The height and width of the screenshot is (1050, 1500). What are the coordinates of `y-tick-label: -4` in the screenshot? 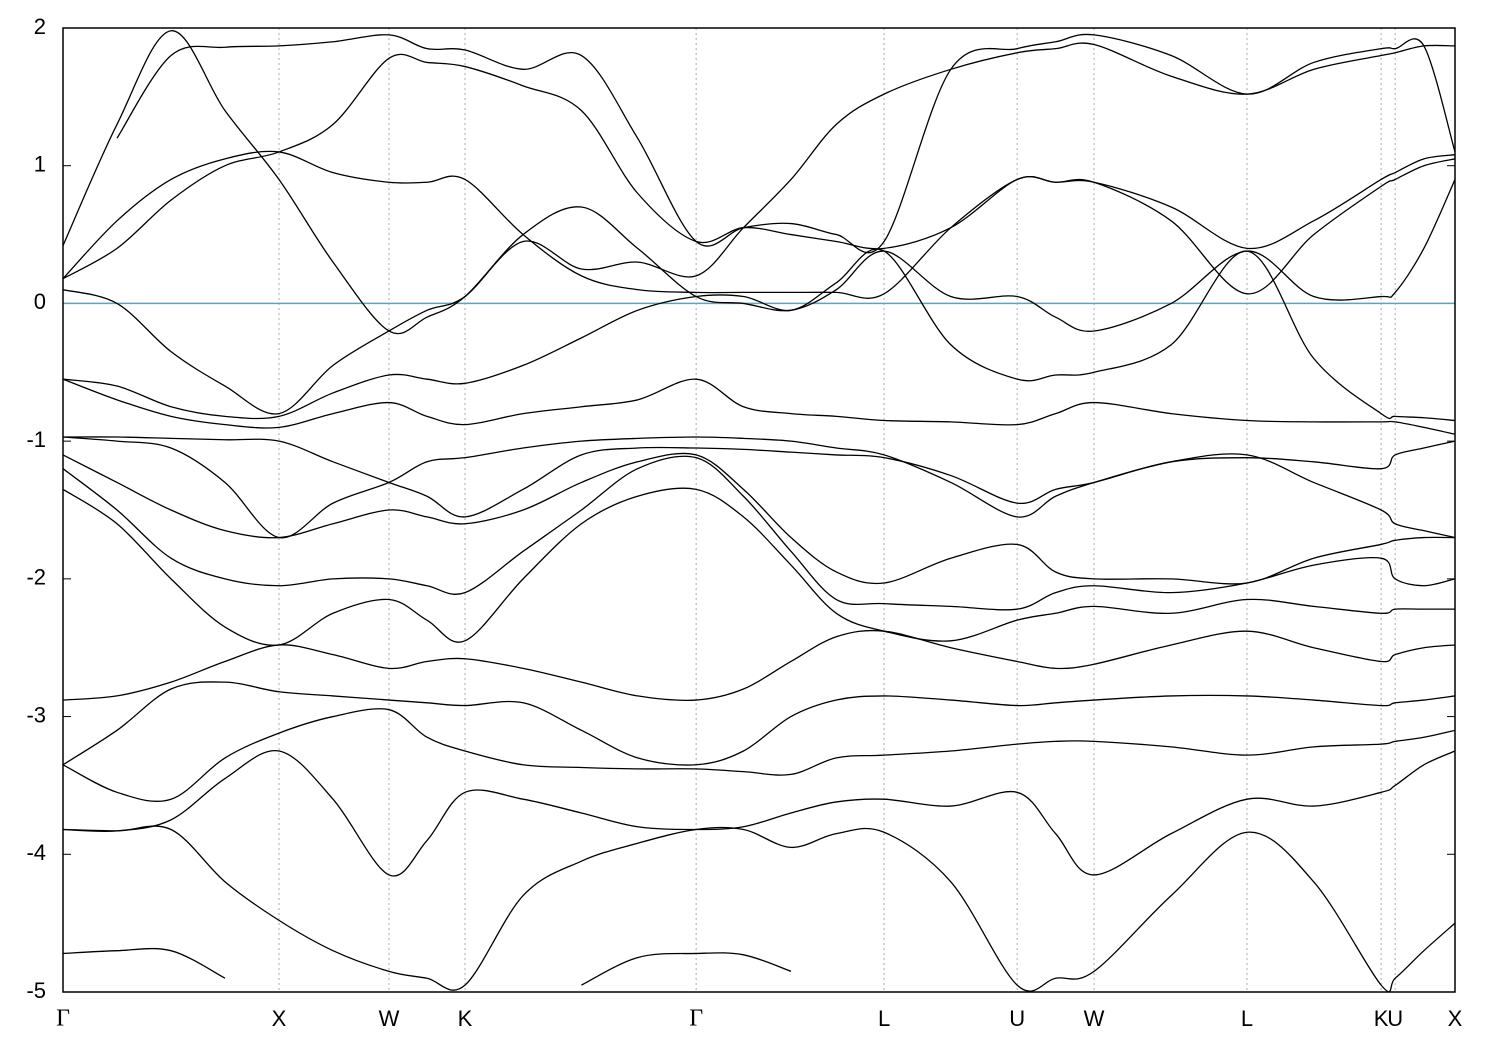 It's located at (36, 852).